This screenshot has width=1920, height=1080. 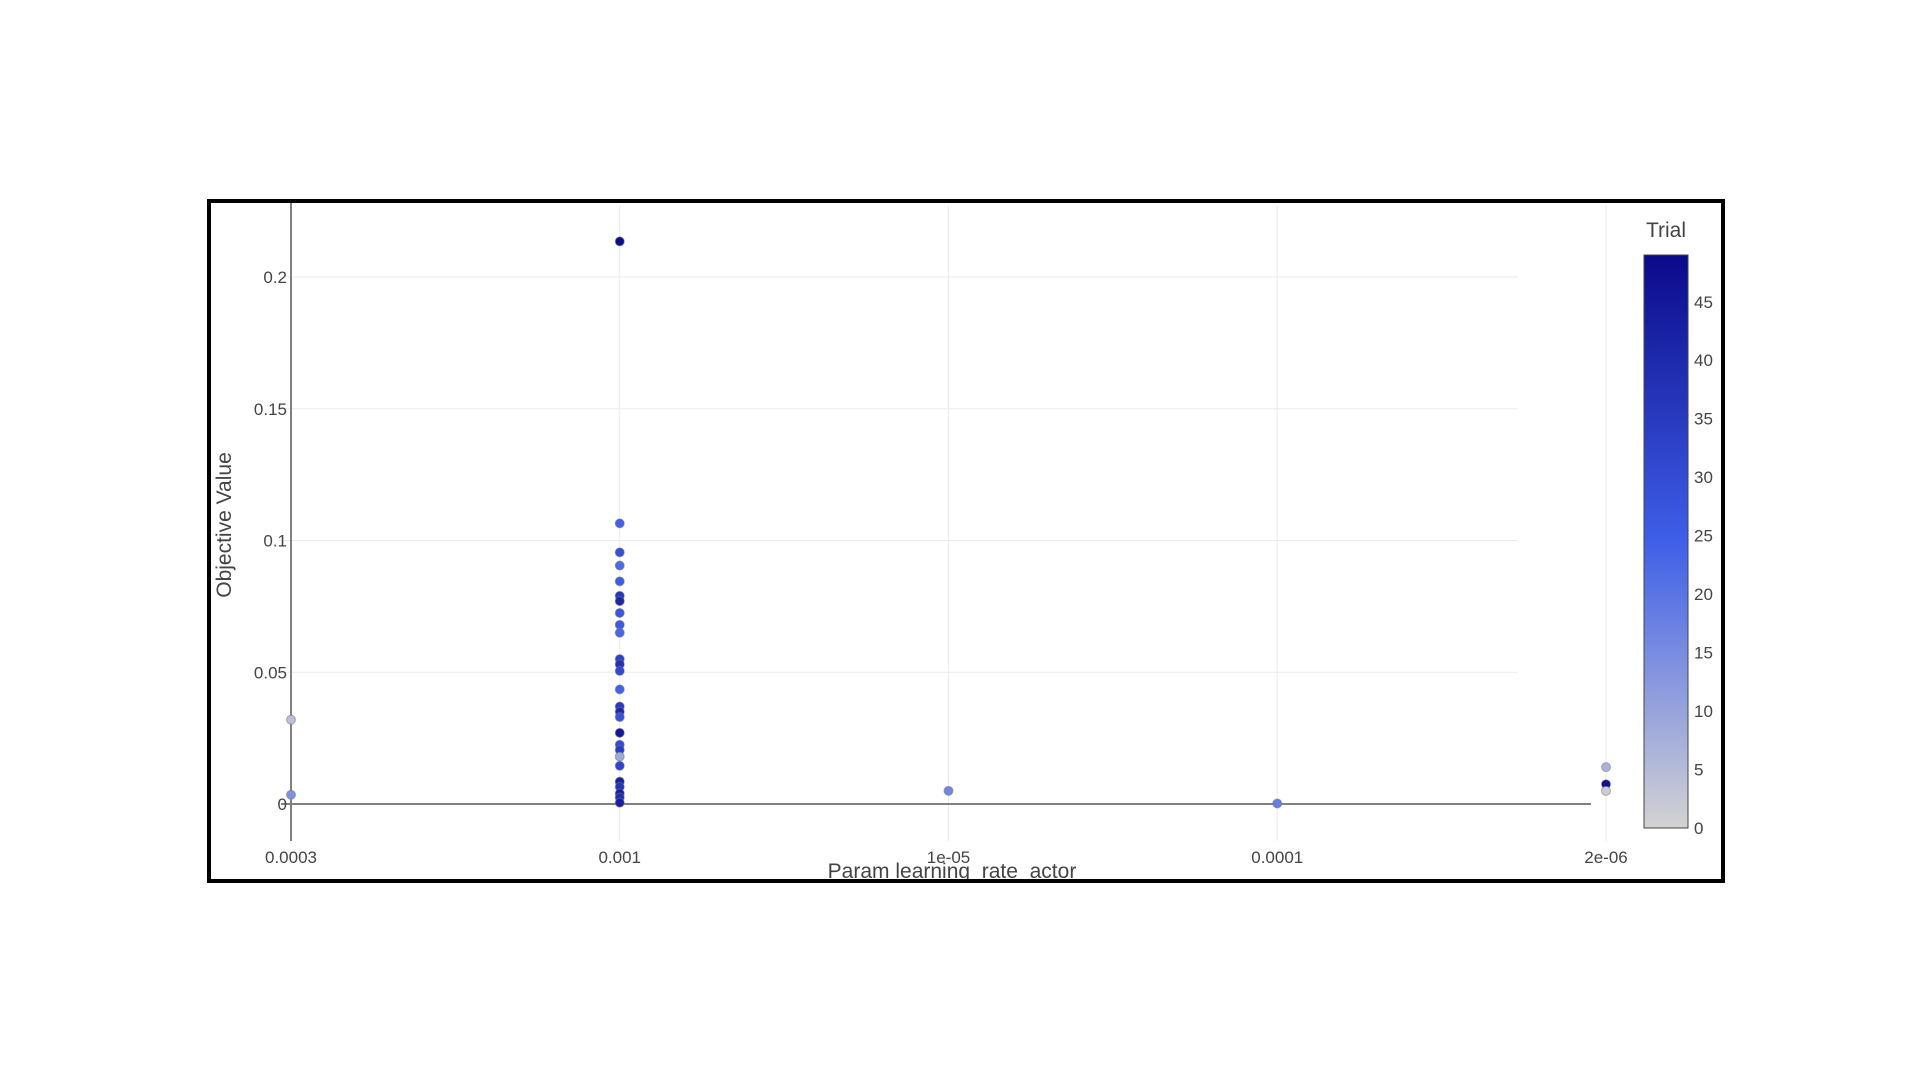 What do you see at coordinates (952, 869) in the screenshot?
I see `x-axis-title: Param learning_rate_actor` at bounding box center [952, 869].